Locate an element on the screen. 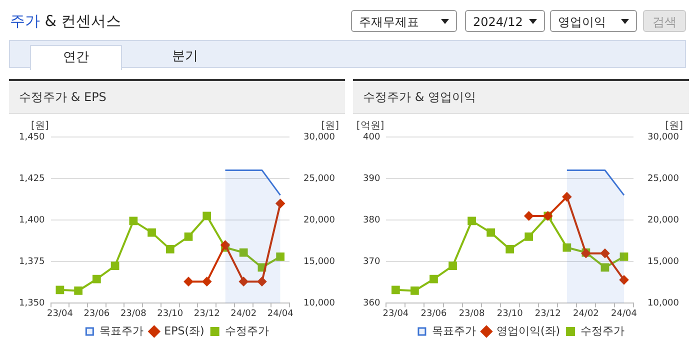  y-tick-label: 1,400 is located at coordinates (32, 220).